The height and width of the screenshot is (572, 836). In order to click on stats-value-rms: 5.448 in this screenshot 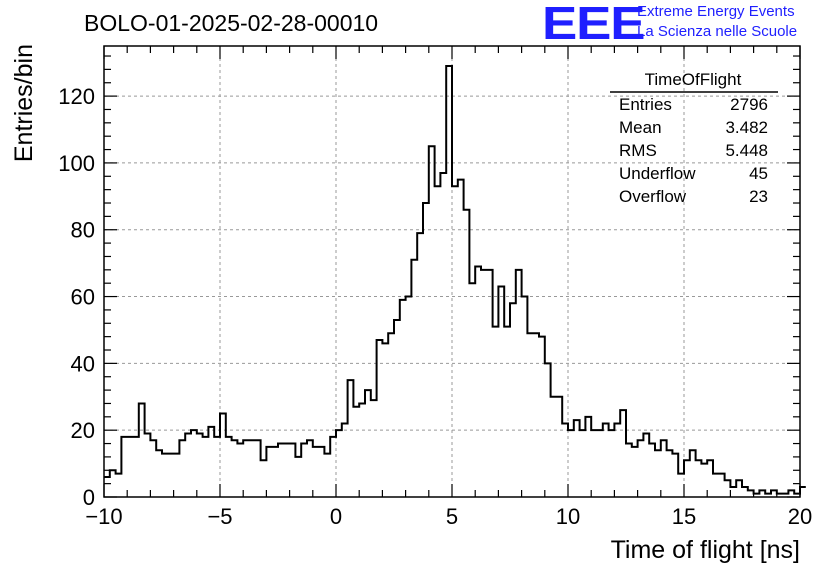, I will do `click(746, 150)`.